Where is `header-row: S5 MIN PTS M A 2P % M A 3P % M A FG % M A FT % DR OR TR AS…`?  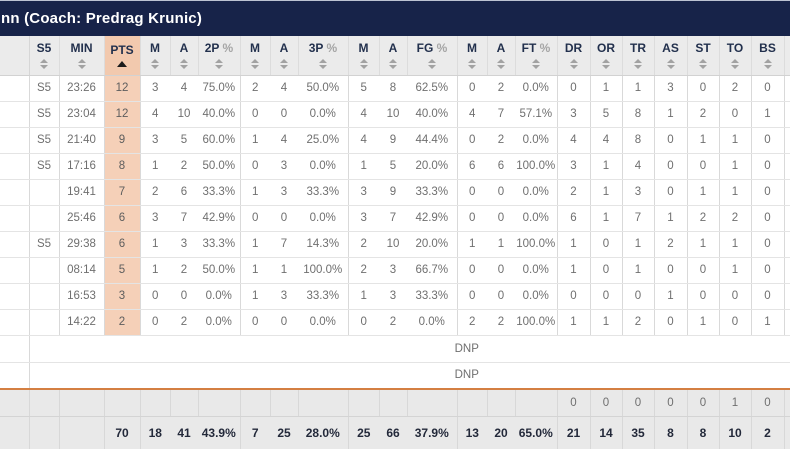
header-row: S5 MIN PTS M A 2P % M A 3P % M A FG % M A FT % DR OR TR AS… is located at coordinates (395, 56).